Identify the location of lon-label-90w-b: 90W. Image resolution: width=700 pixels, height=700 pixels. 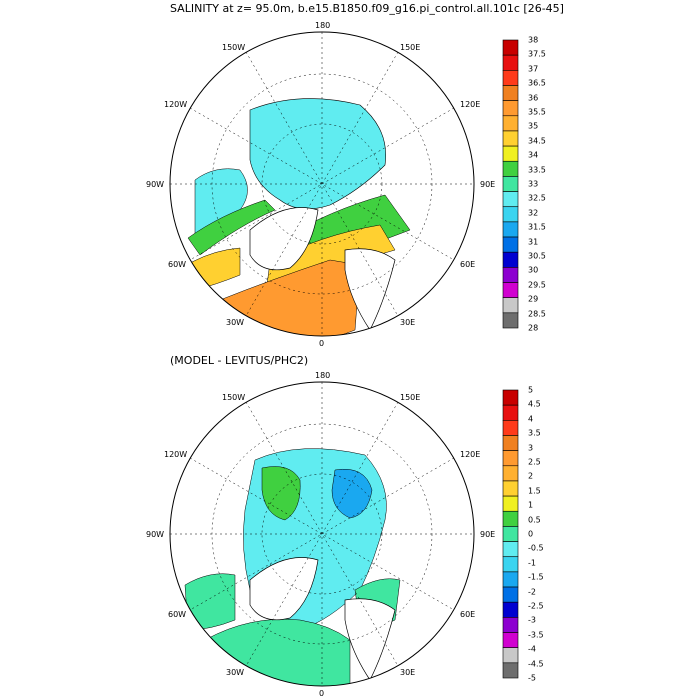
(155, 534).